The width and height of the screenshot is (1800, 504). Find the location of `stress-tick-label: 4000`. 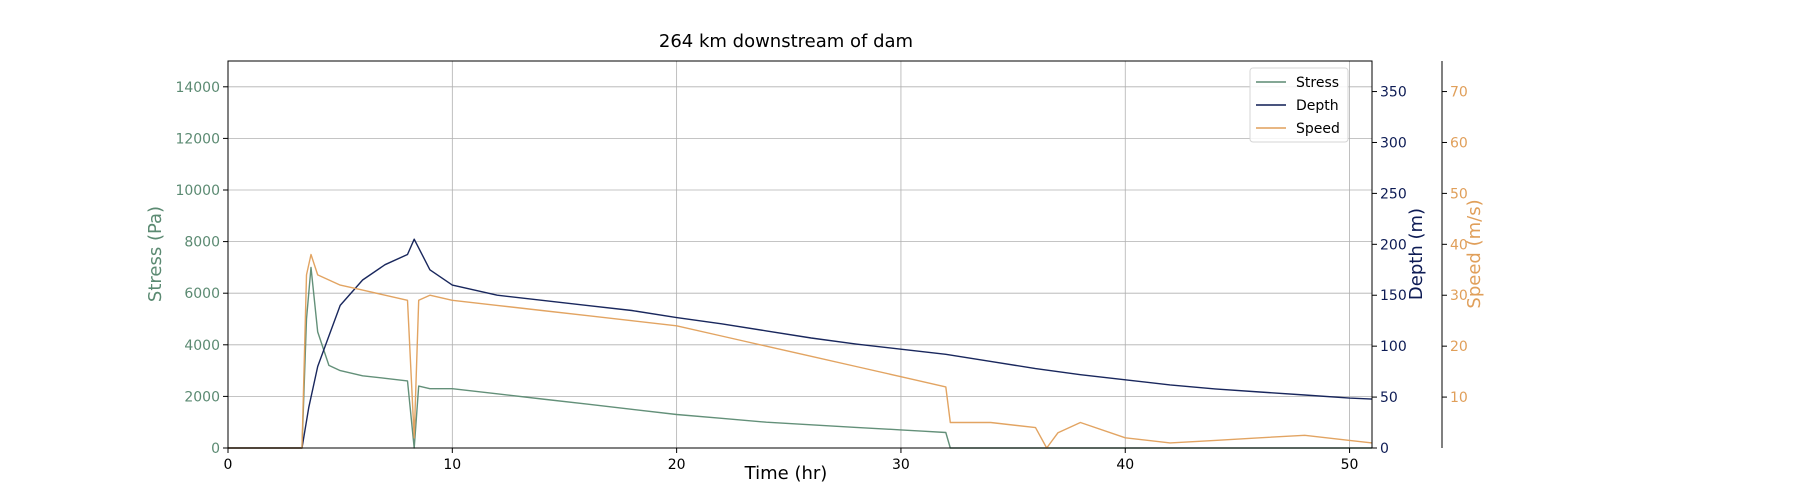

stress-tick-label: 4000 is located at coordinates (202, 346).